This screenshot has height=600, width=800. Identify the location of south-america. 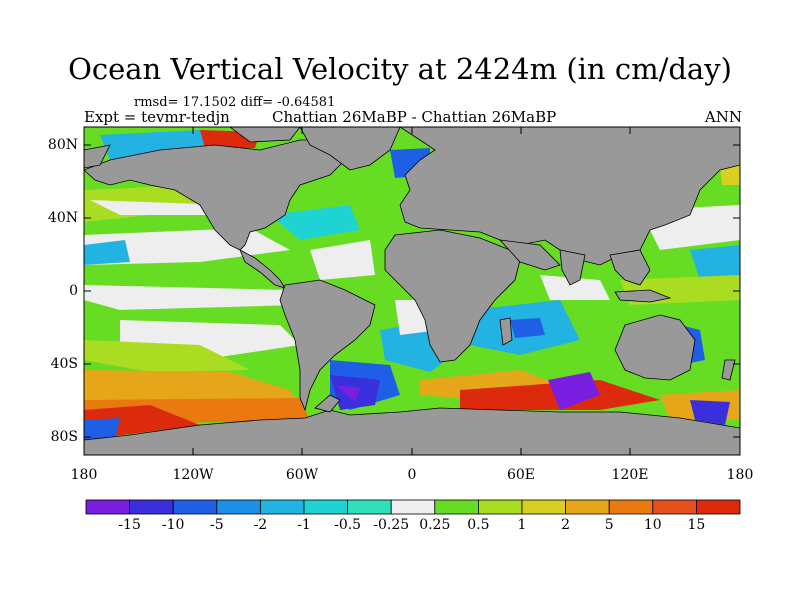
(327, 345).